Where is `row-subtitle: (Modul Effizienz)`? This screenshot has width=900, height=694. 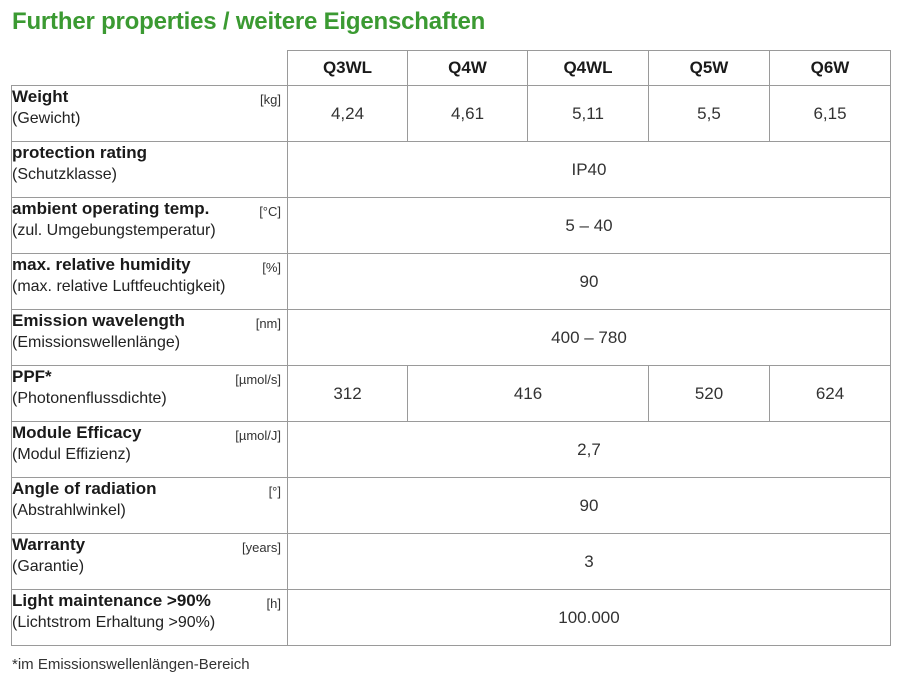 row-subtitle: (Modul Effizienz) is located at coordinates (71, 454).